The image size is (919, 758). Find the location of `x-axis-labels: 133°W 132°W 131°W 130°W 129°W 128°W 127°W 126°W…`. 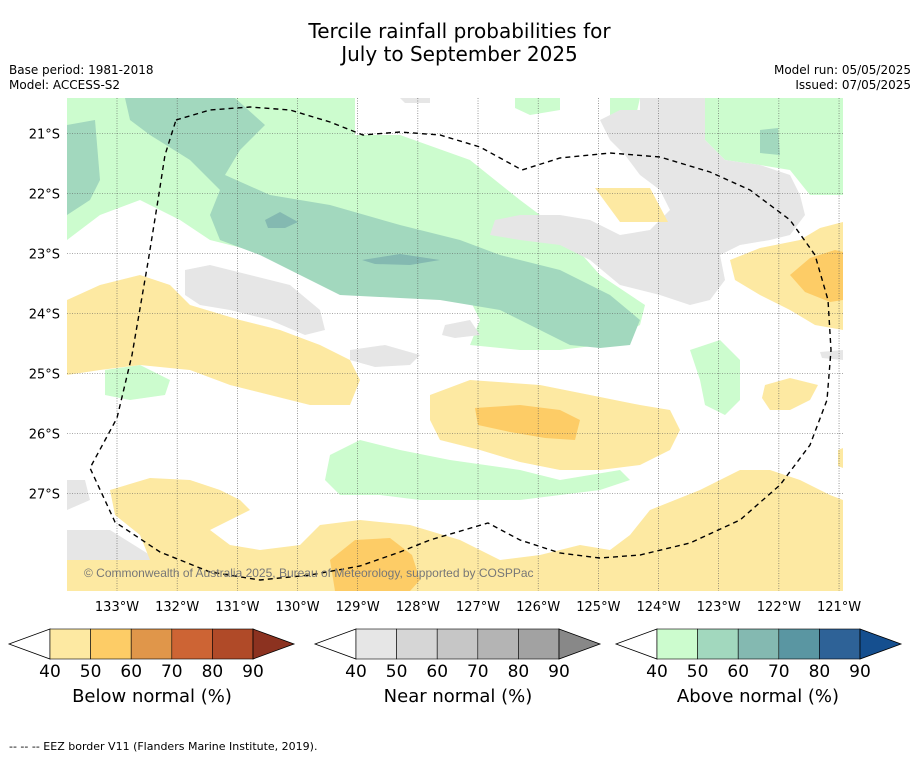

x-axis-labels: 133°W 132°W 131°W 130°W 129°W 128°W 127°W 126°W… is located at coordinates (478, 607).